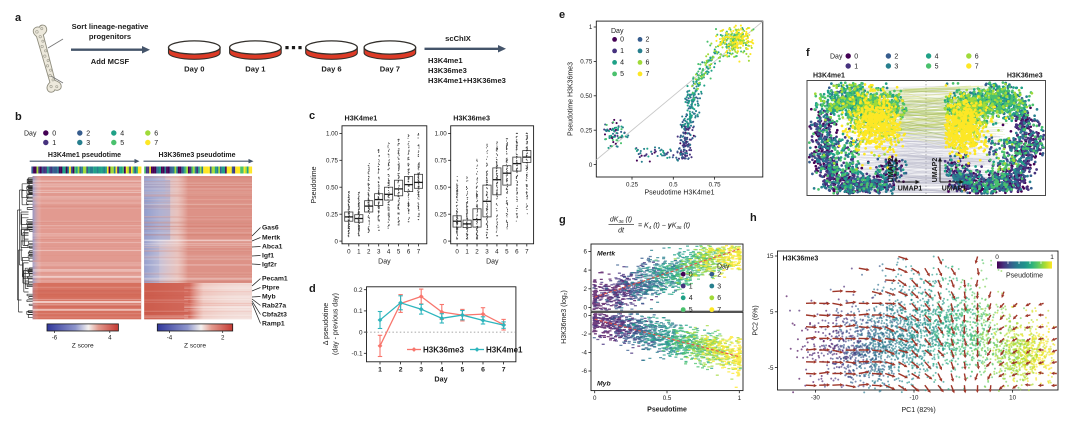 This screenshot has height=430, width=1080. What do you see at coordinates (458, 38) in the screenshot?
I see `svg-text: scChIX` at bounding box center [458, 38].